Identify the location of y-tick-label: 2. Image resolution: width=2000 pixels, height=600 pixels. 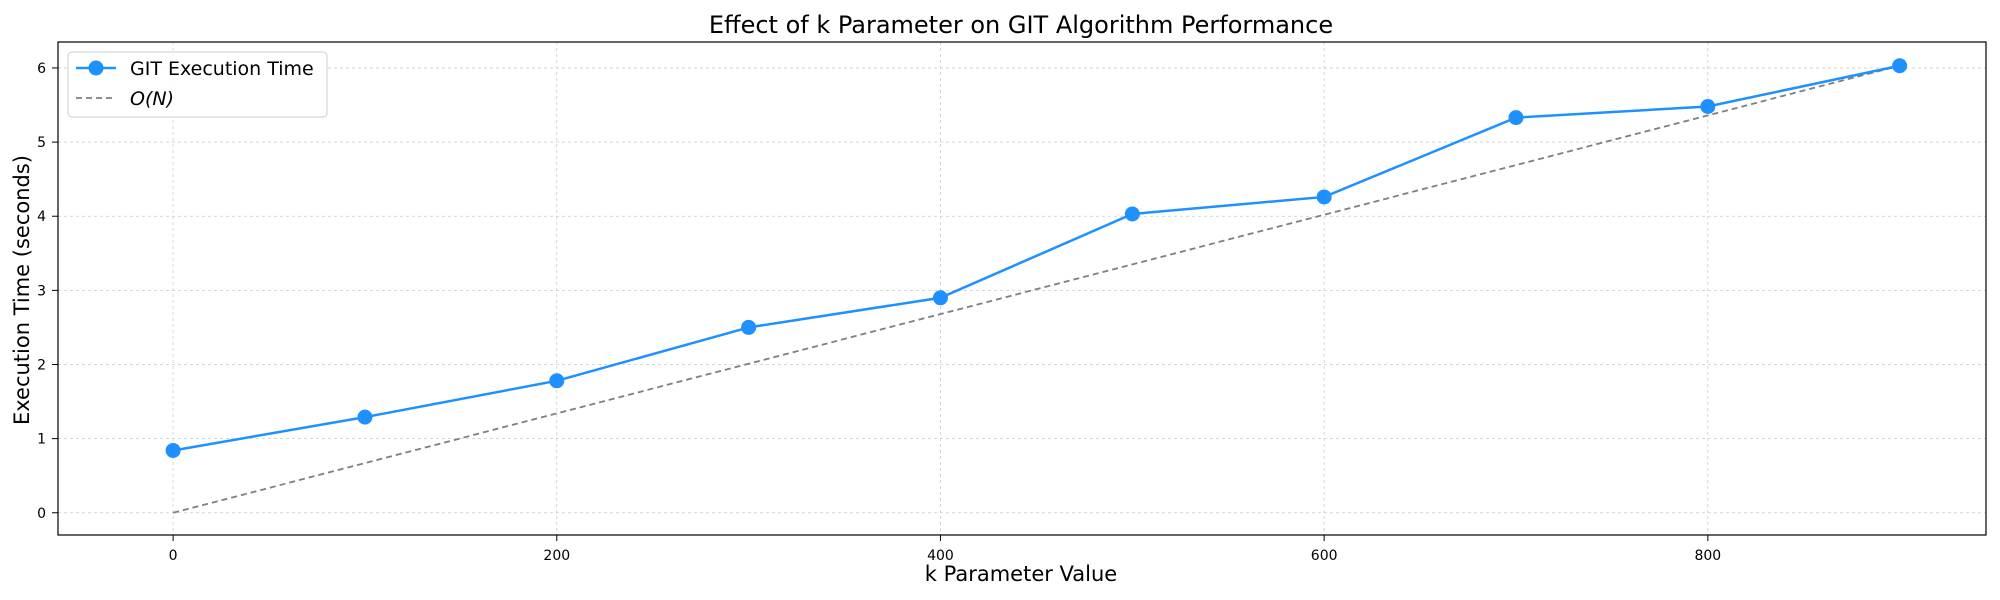
(41, 365).